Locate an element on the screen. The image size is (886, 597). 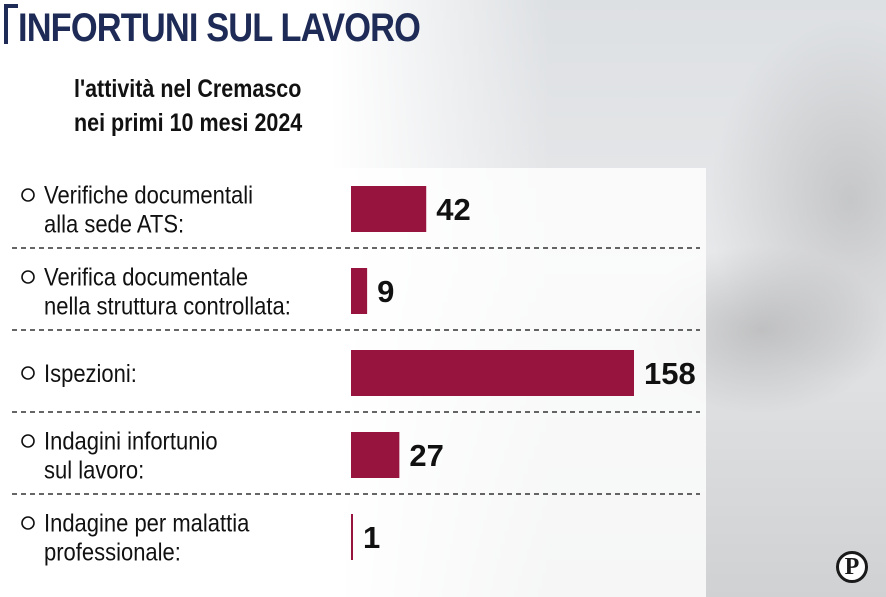
category-label: professionale: is located at coordinates (112, 552).